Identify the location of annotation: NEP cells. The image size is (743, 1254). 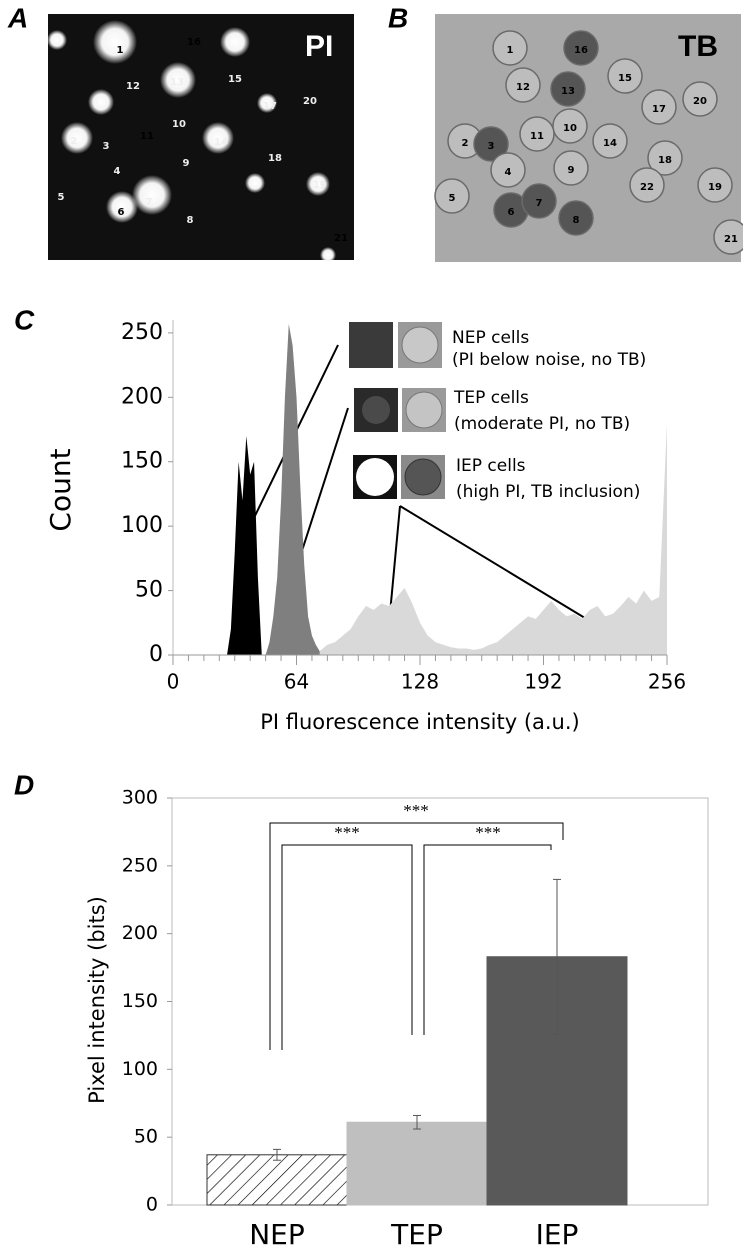
(490, 338).